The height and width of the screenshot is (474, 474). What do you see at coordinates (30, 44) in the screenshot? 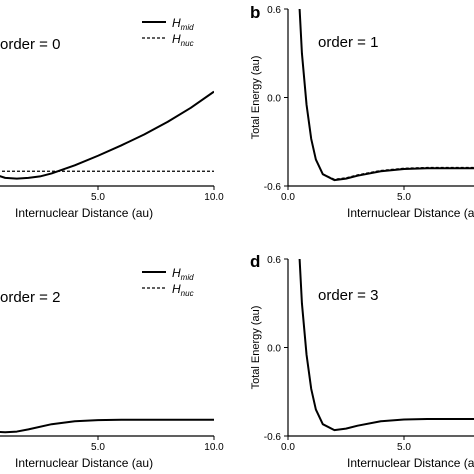
I see `order-annotation: order = 0` at bounding box center [30, 44].